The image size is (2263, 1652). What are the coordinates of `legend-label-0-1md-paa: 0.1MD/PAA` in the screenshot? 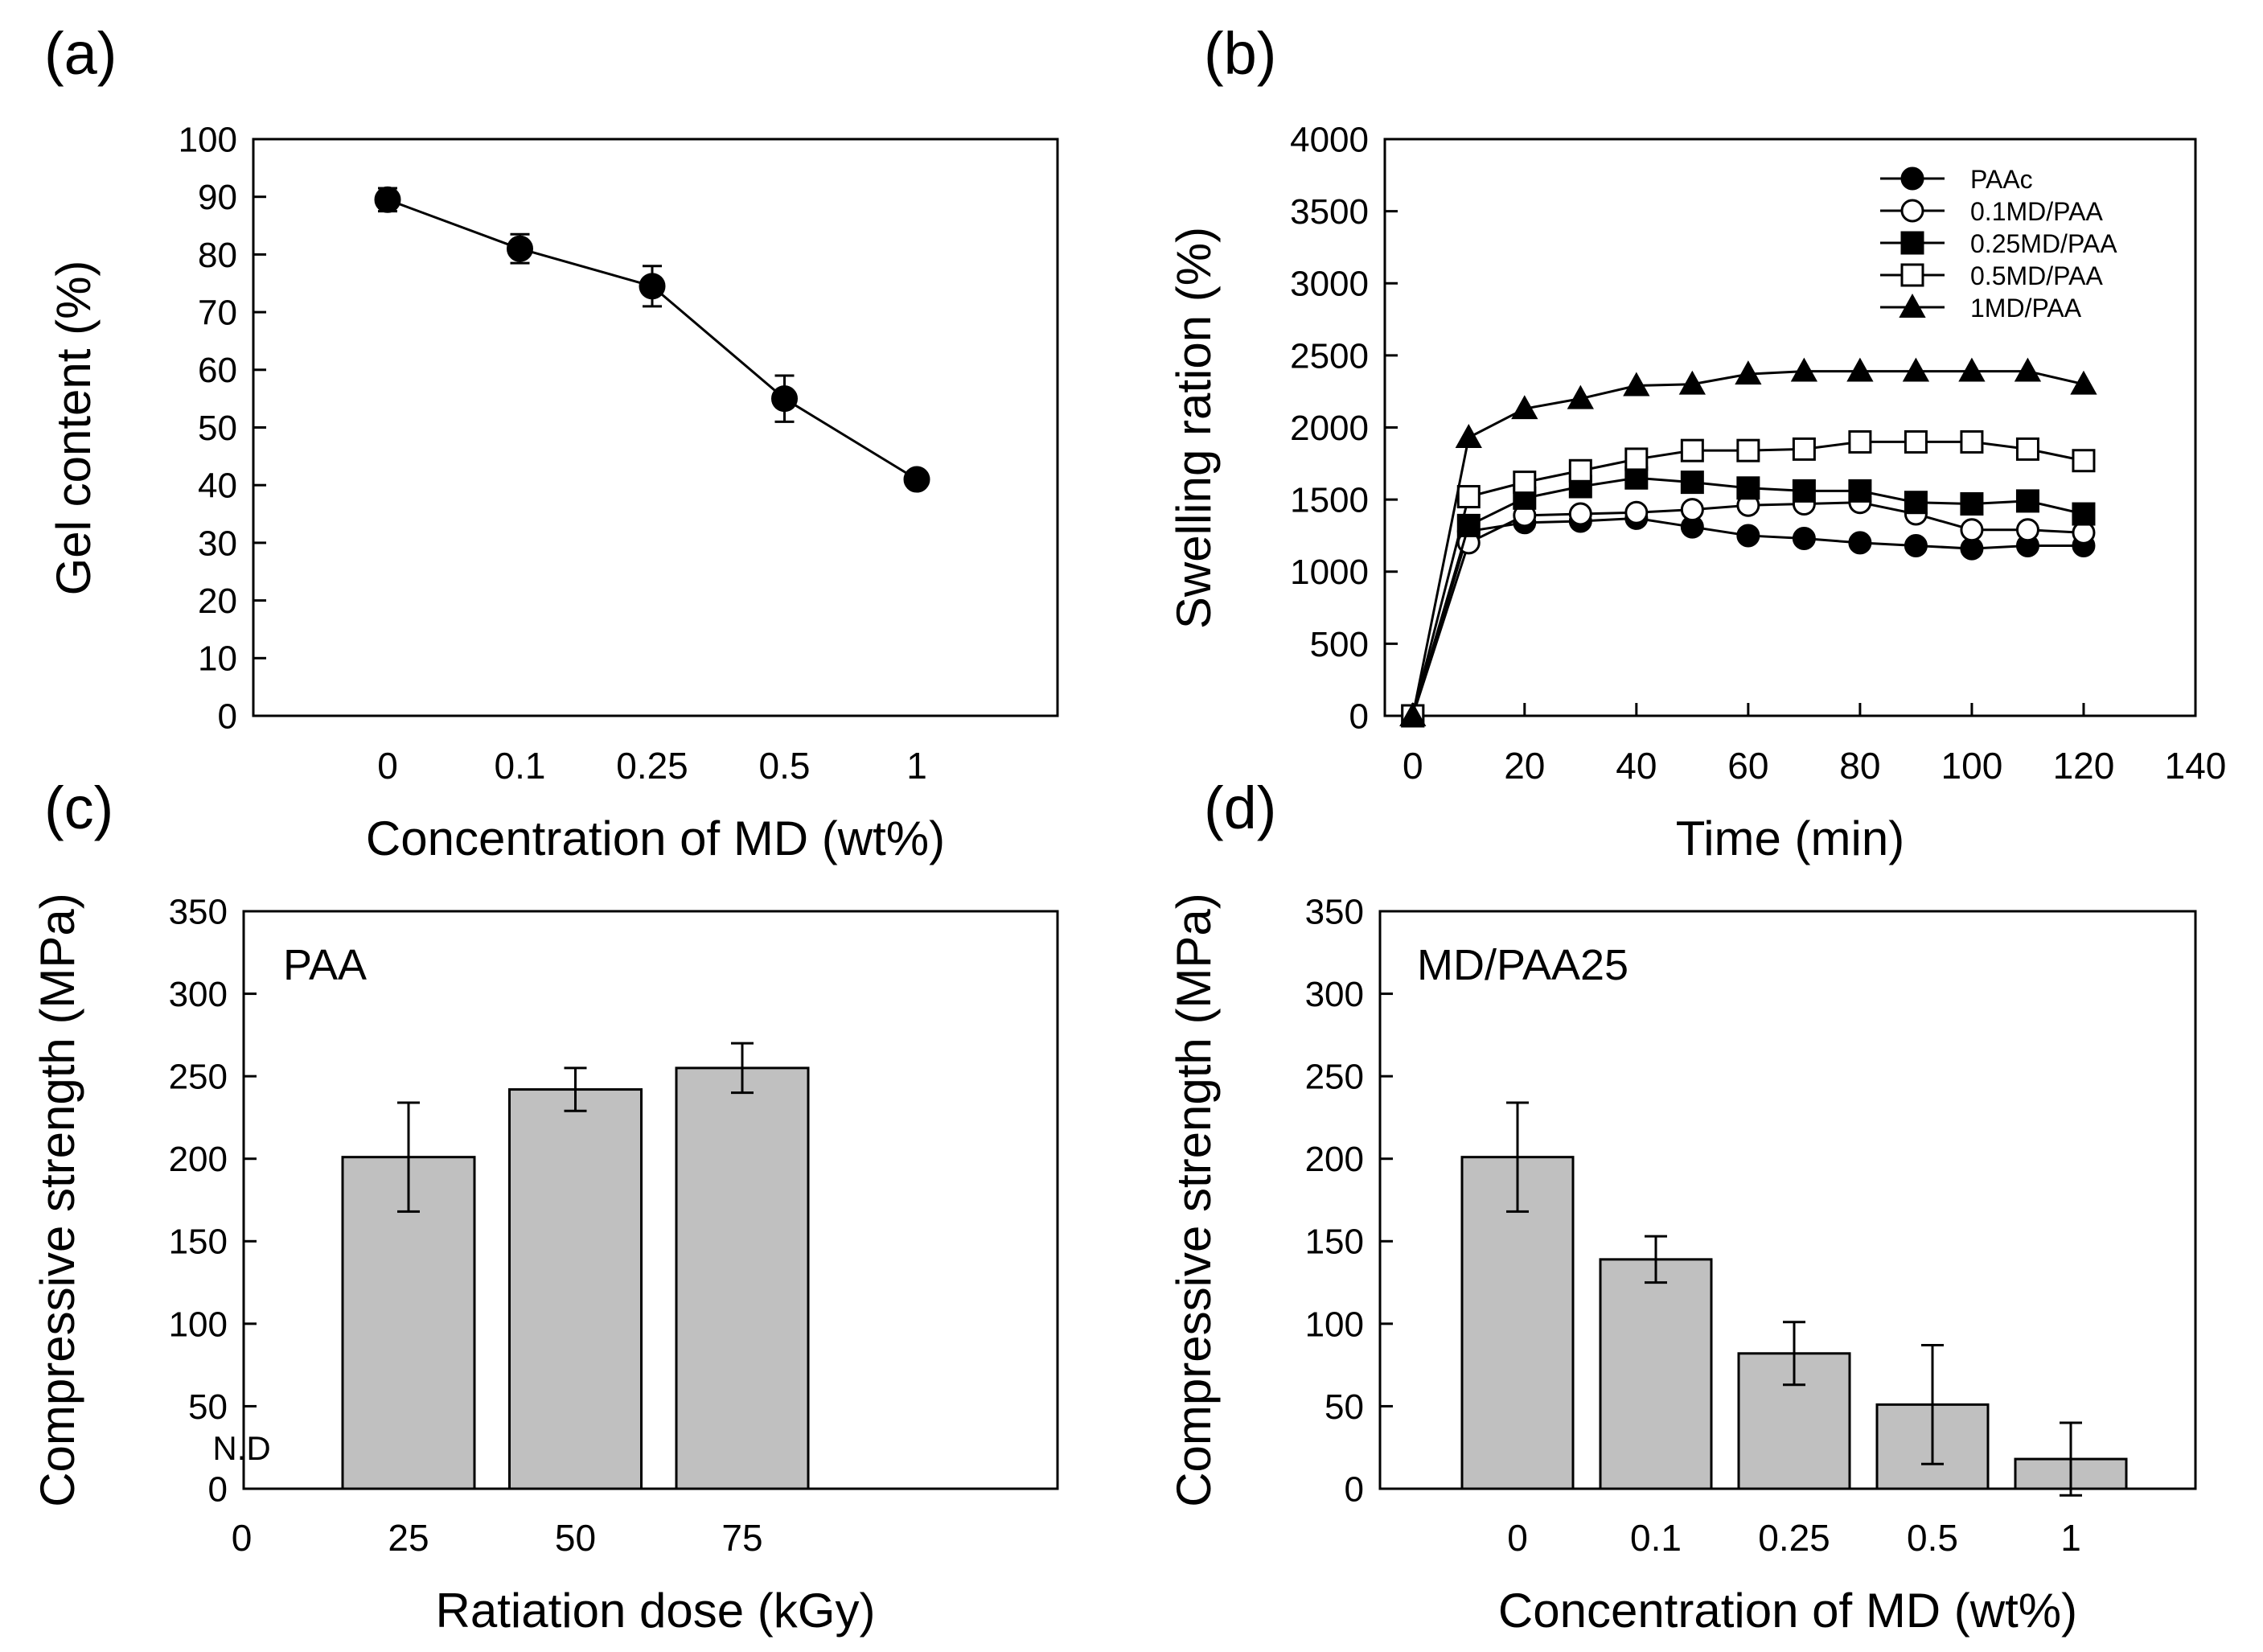 It's located at (2036, 211).